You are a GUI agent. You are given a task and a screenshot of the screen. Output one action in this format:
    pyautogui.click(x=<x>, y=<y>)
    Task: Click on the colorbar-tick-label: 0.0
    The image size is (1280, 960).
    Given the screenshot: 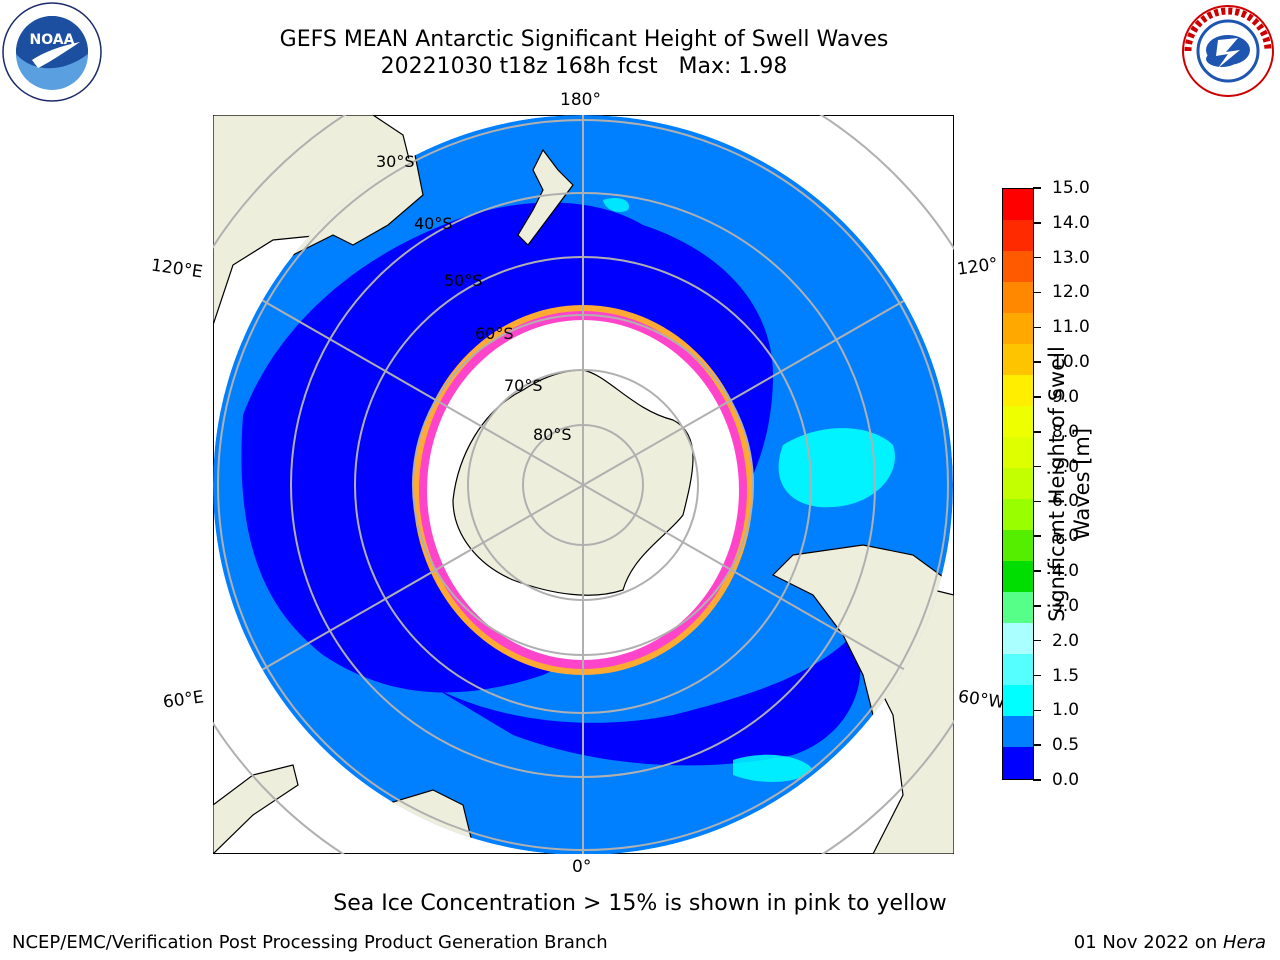 What is the action you would take?
    pyautogui.click(x=1066, y=780)
    